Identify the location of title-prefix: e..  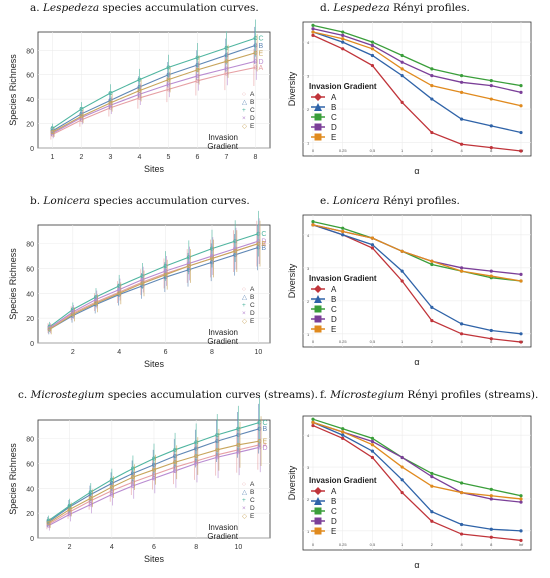
(326, 201).